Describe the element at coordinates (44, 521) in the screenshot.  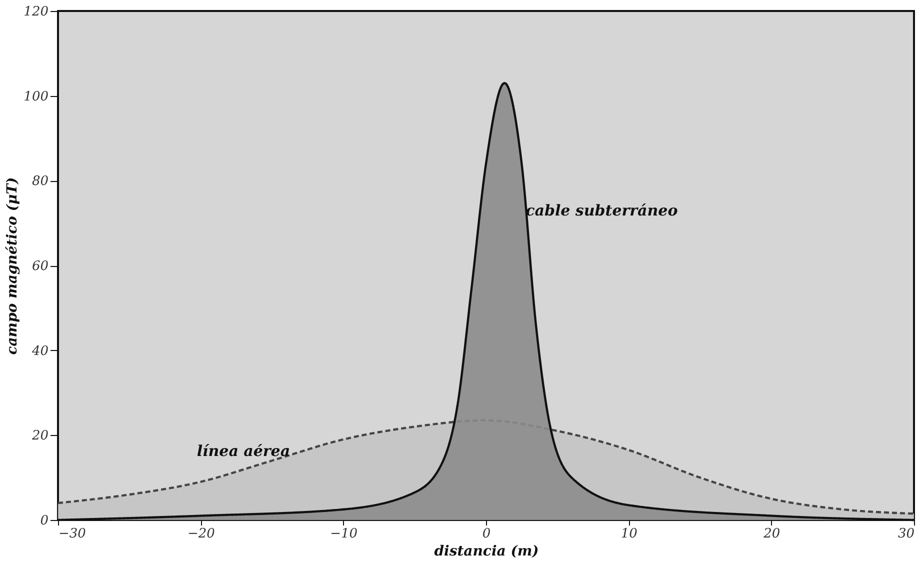
I see `y-tick-label: 0` at that location.